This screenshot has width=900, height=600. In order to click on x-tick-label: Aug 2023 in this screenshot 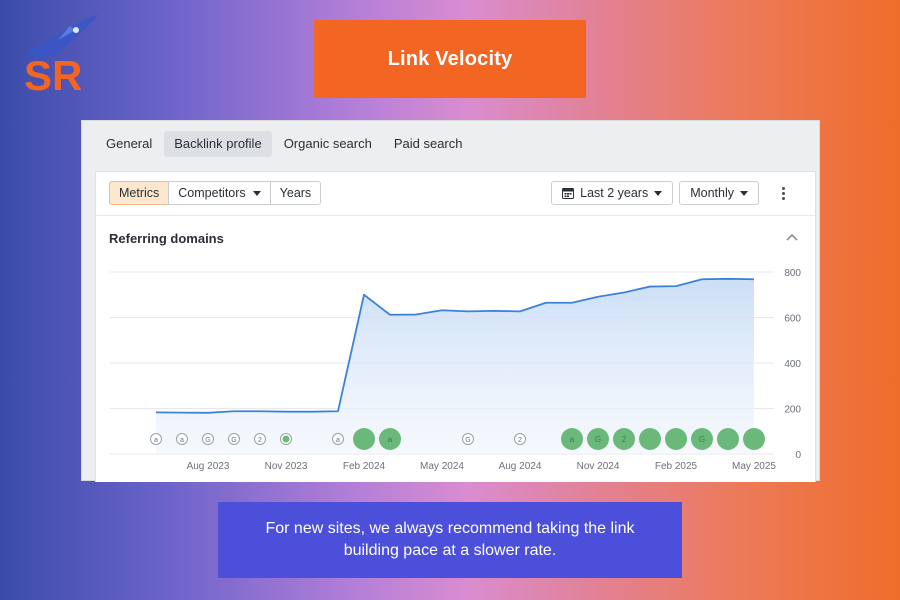, I will do `click(208, 466)`.